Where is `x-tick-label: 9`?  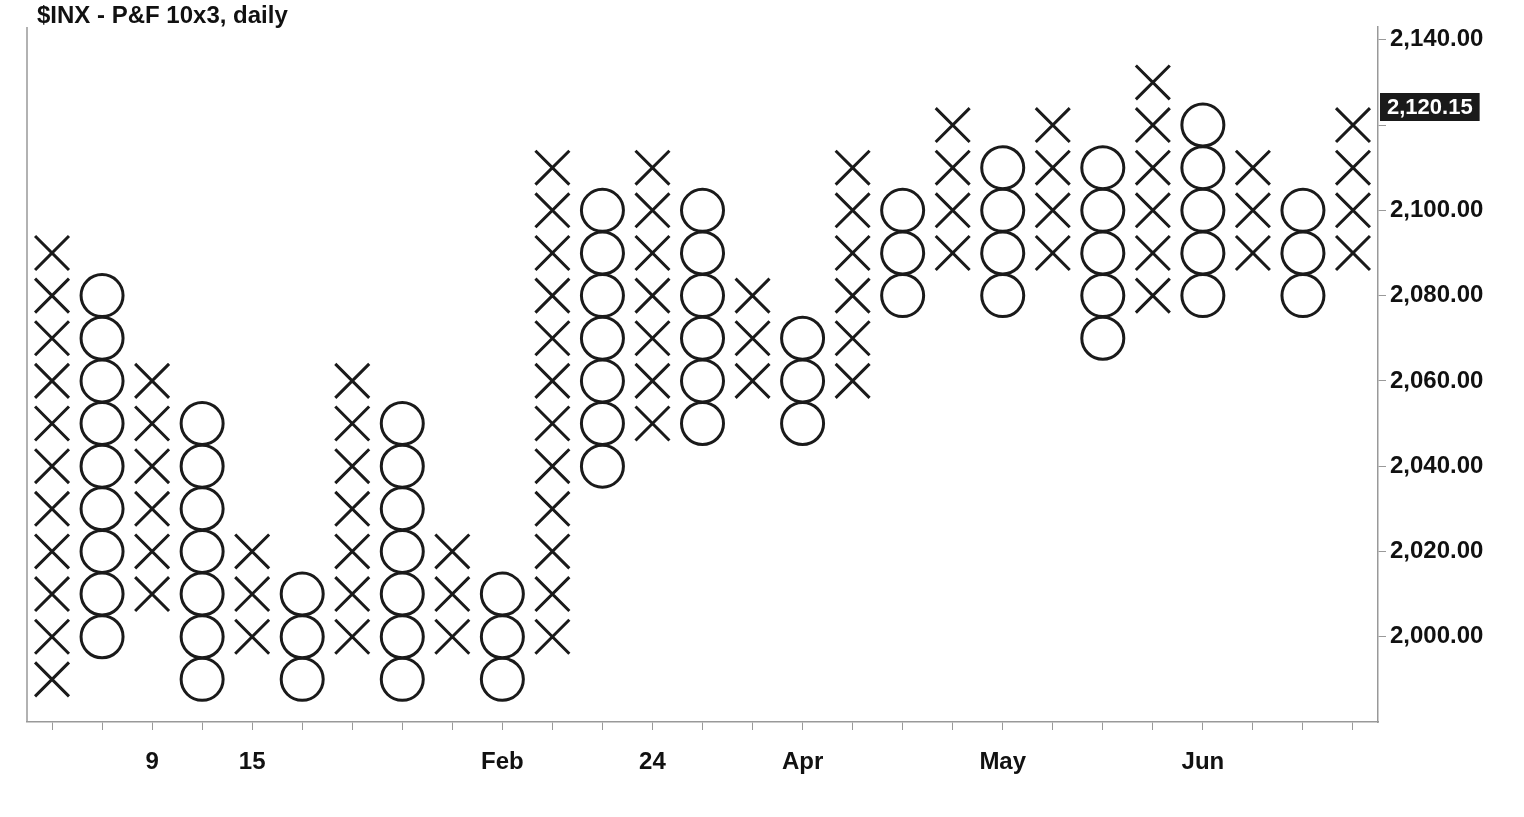 x-tick-label: 9 is located at coordinates (152, 761).